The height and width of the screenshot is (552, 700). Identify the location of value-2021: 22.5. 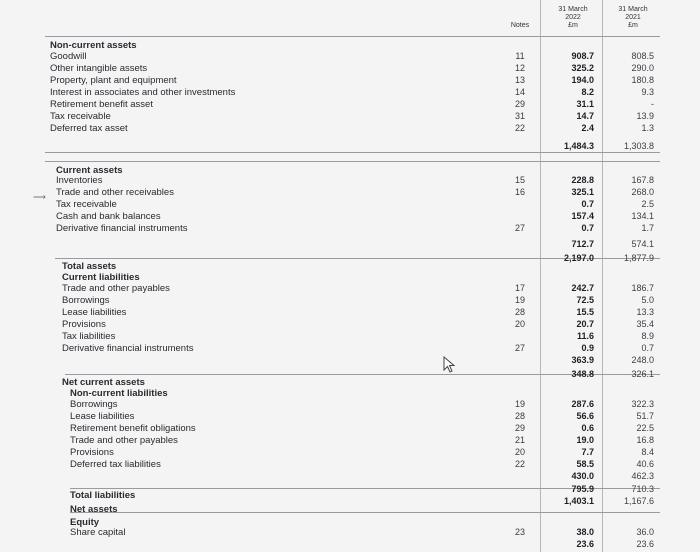
(645, 428).